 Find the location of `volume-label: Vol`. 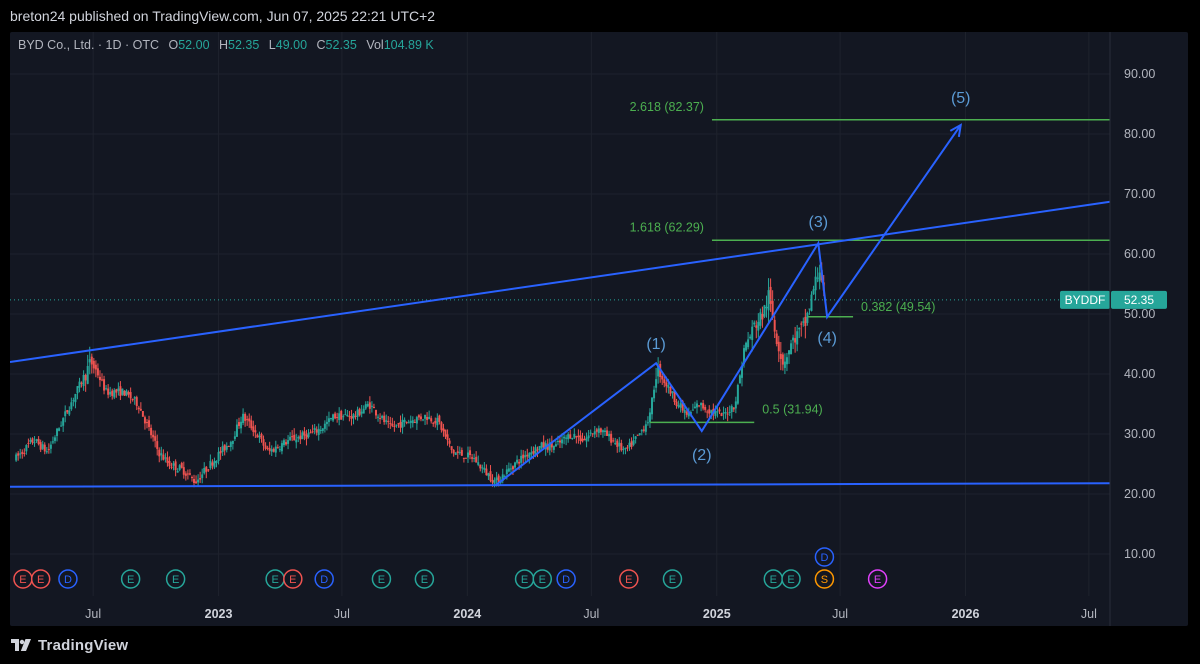

volume-label: Vol is located at coordinates (375, 45).